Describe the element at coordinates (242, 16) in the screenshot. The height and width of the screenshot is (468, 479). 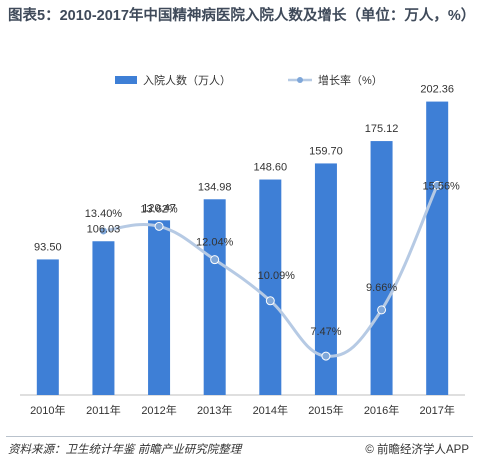
I see `chart-title: 图表5：2010-2017年中国精神病医院入院人数及增长（单位：万人，%）` at that location.